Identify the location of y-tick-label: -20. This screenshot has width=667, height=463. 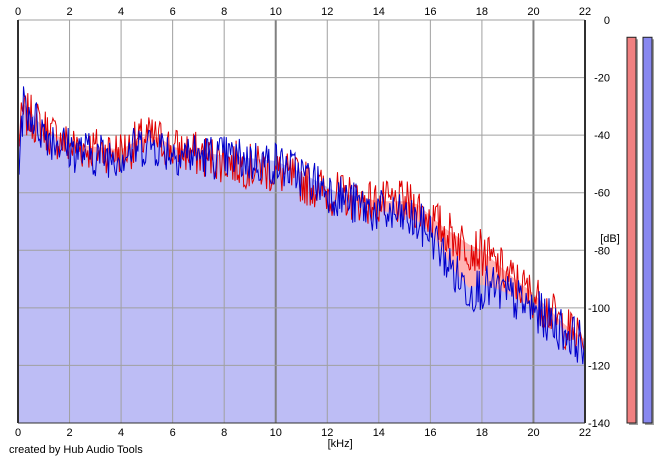
(602, 79).